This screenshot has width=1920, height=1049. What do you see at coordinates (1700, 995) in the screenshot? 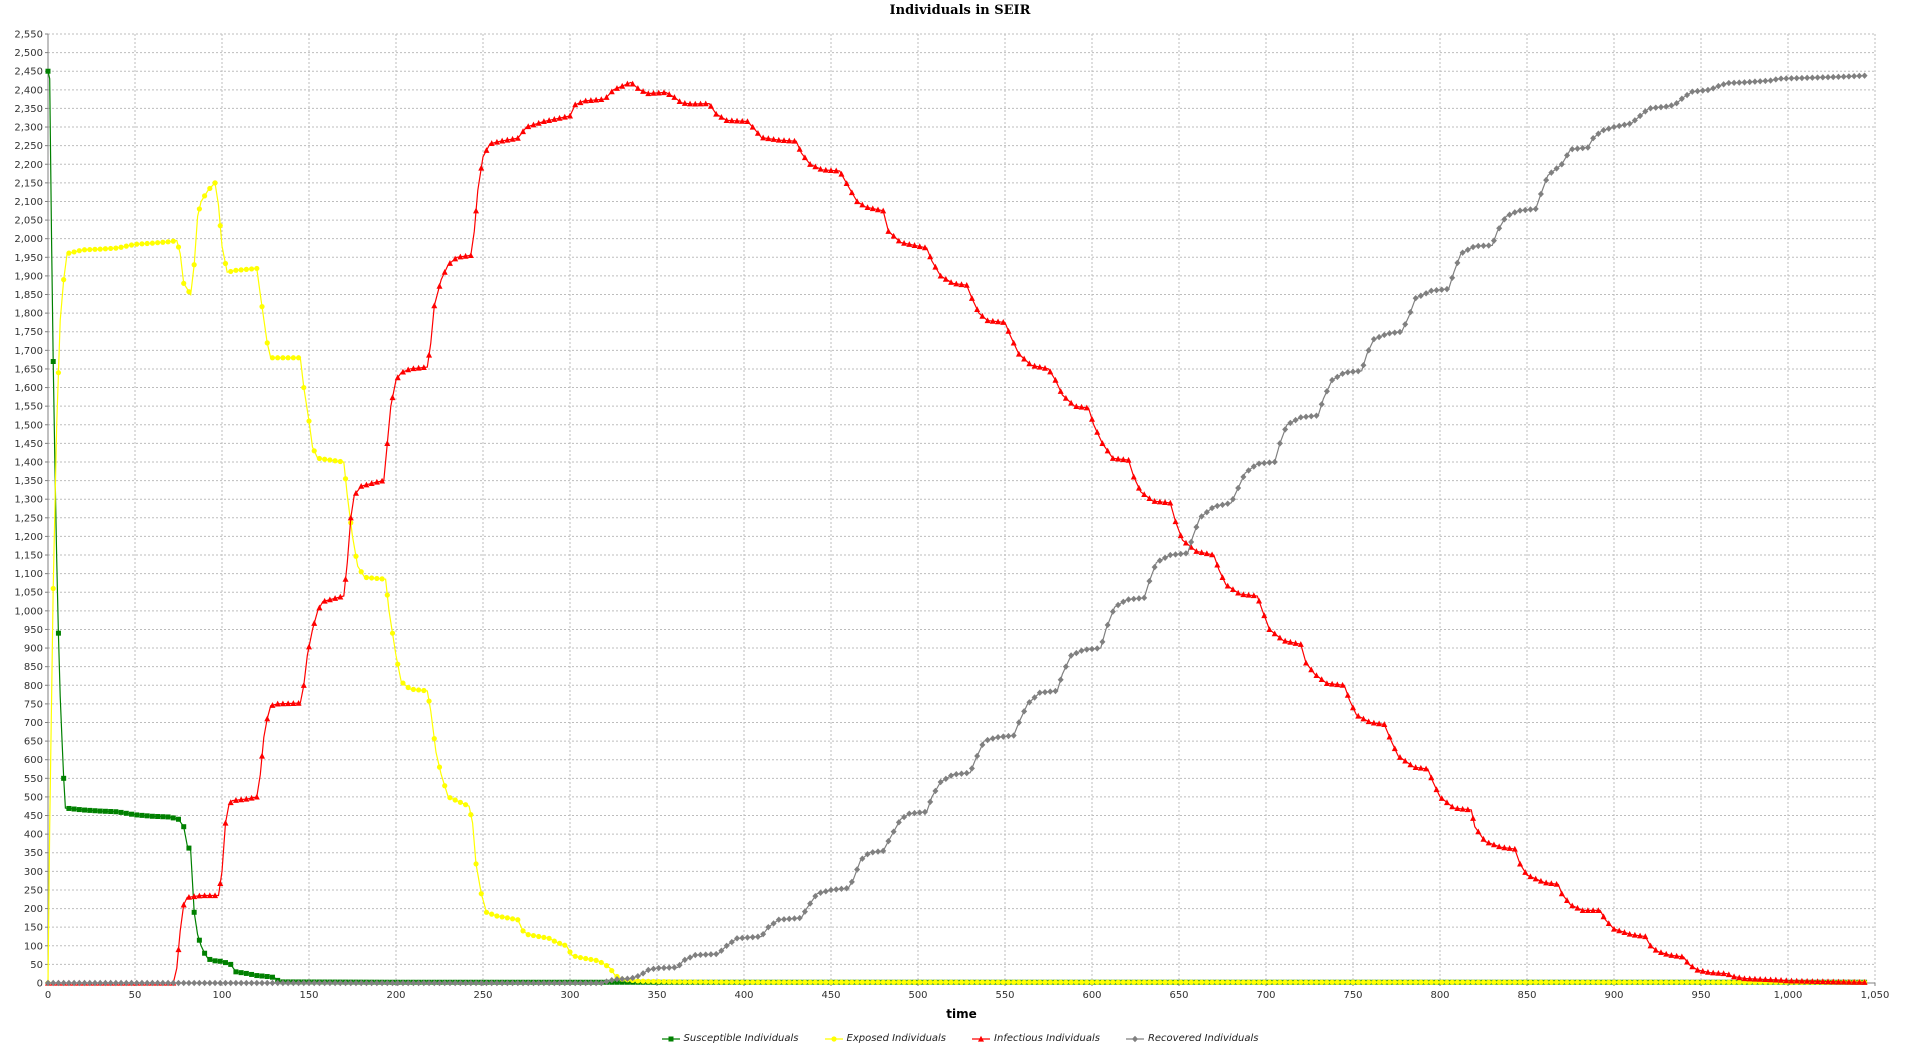
I see `x-tick-label: 950` at bounding box center [1700, 995].